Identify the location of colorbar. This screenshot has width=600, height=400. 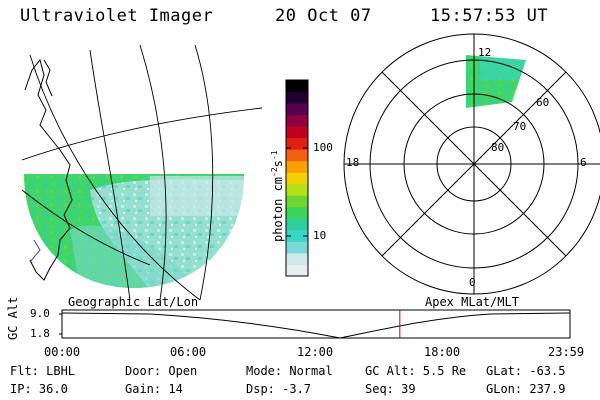
(297, 178).